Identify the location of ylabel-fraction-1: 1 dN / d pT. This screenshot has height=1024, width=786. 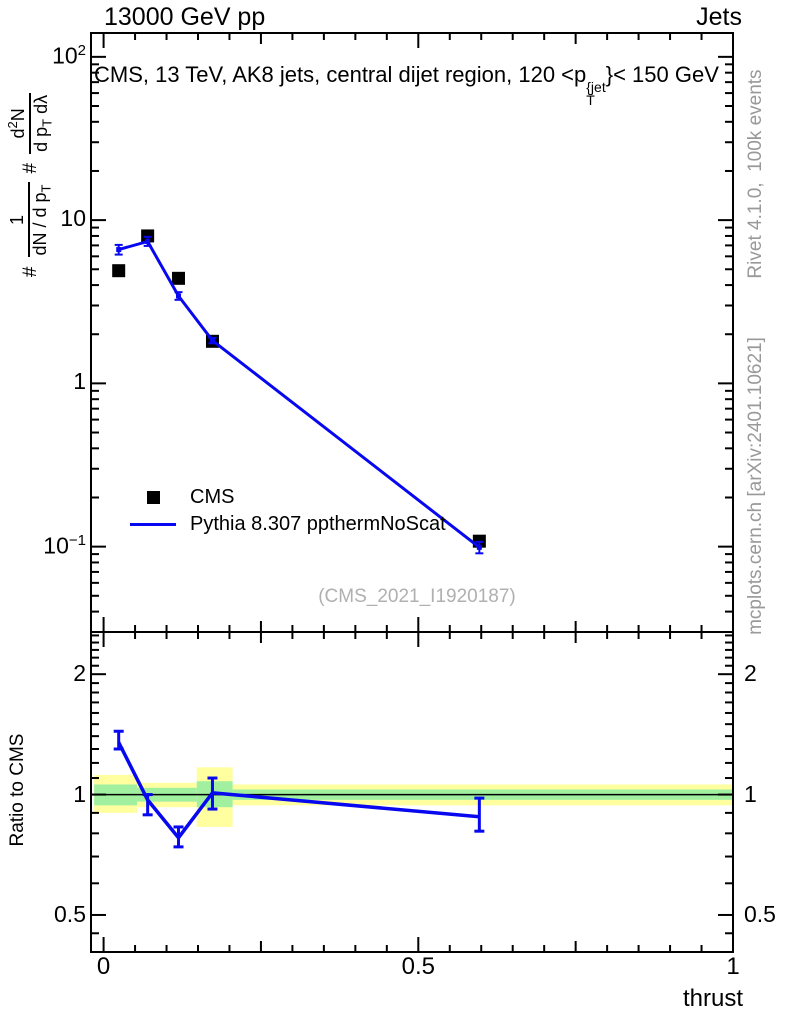
(31, 220).